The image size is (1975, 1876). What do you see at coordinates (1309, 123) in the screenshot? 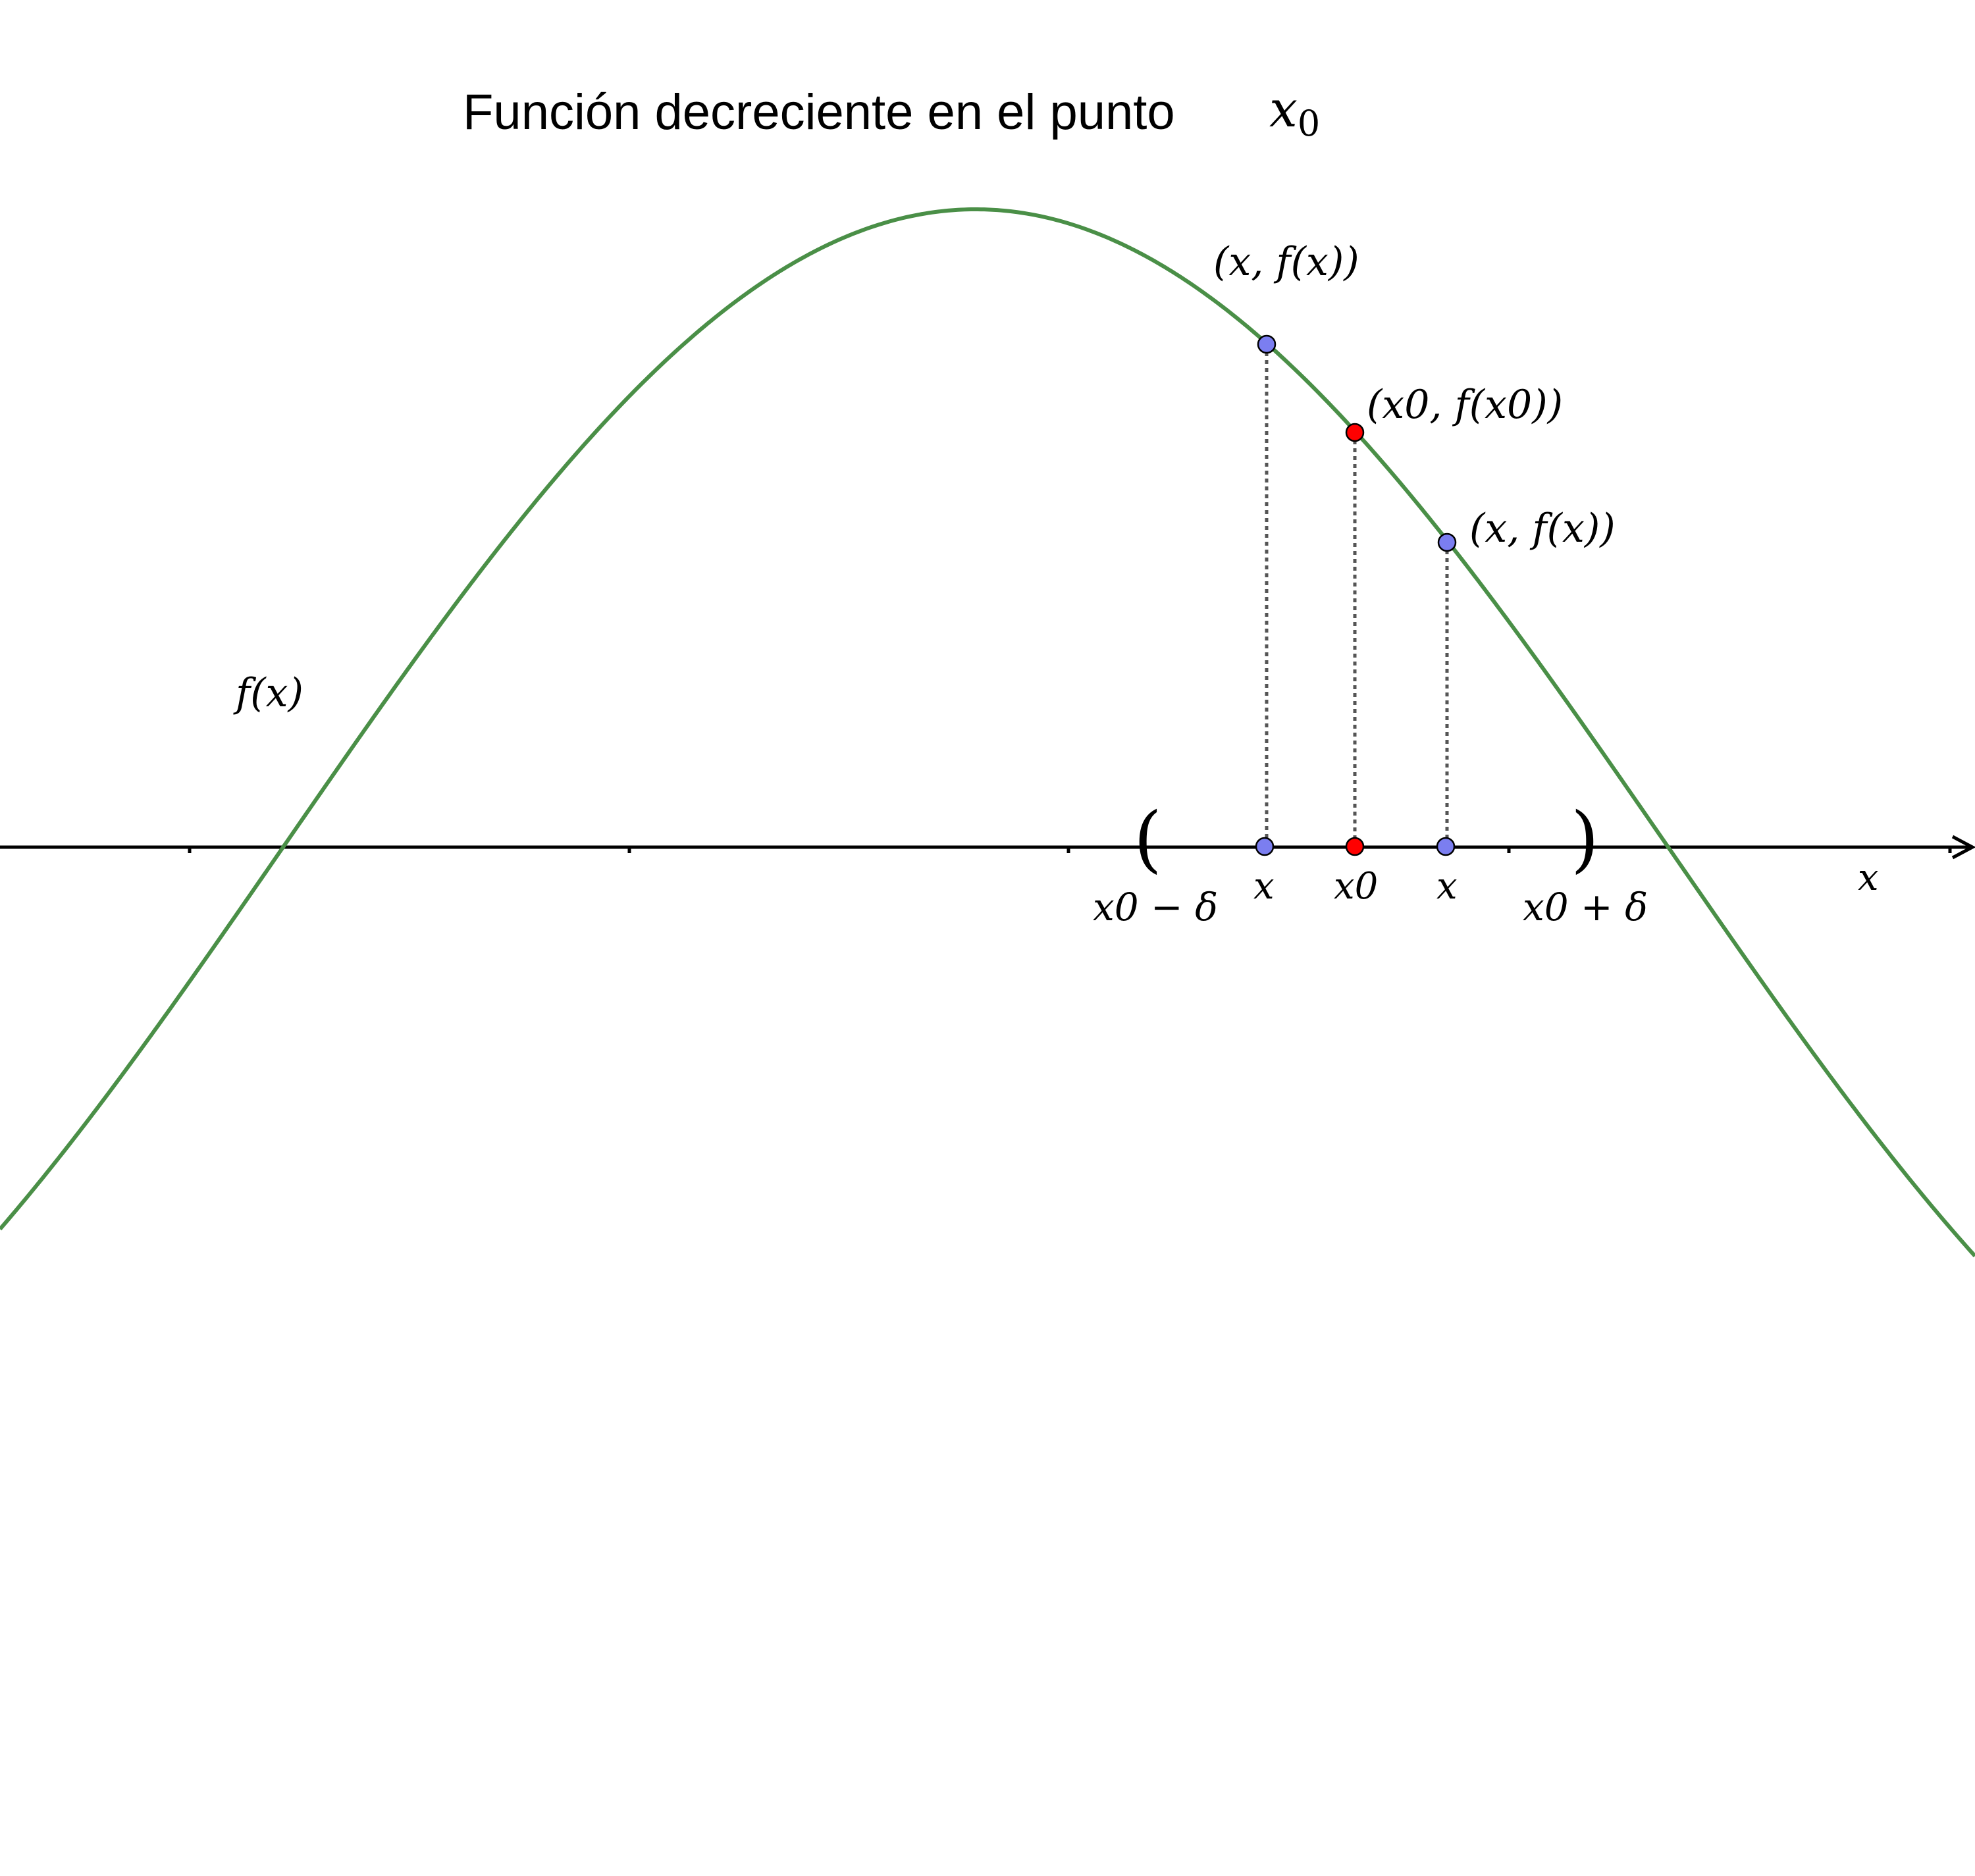
I see `title-math-subscript: 0` at bounding box center [1309, 123].